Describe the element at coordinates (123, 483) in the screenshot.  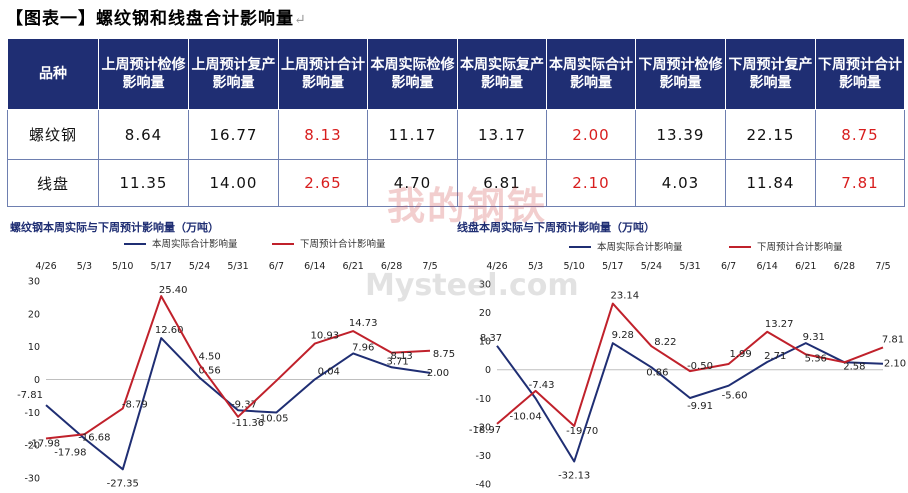
I see `data-label: -27.35` at that location.